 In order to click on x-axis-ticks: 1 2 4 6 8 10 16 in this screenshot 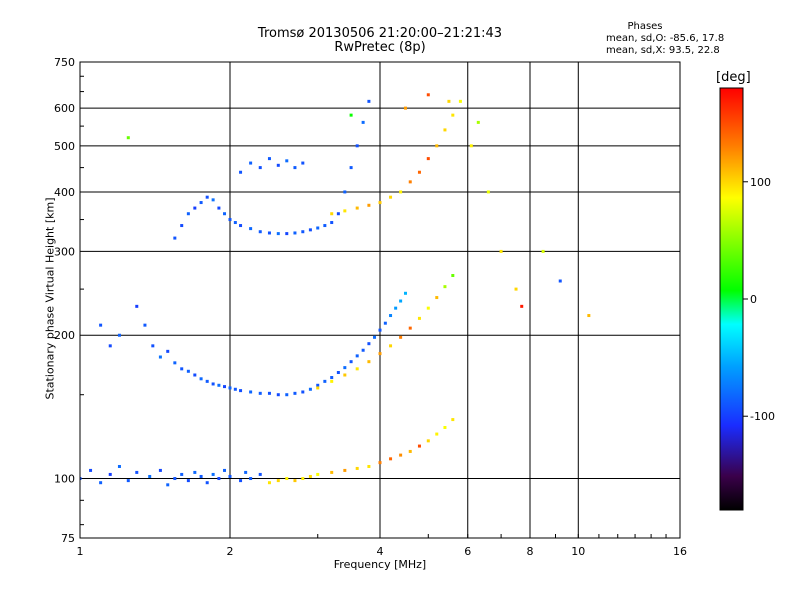, I will do `click(382, 546)`.